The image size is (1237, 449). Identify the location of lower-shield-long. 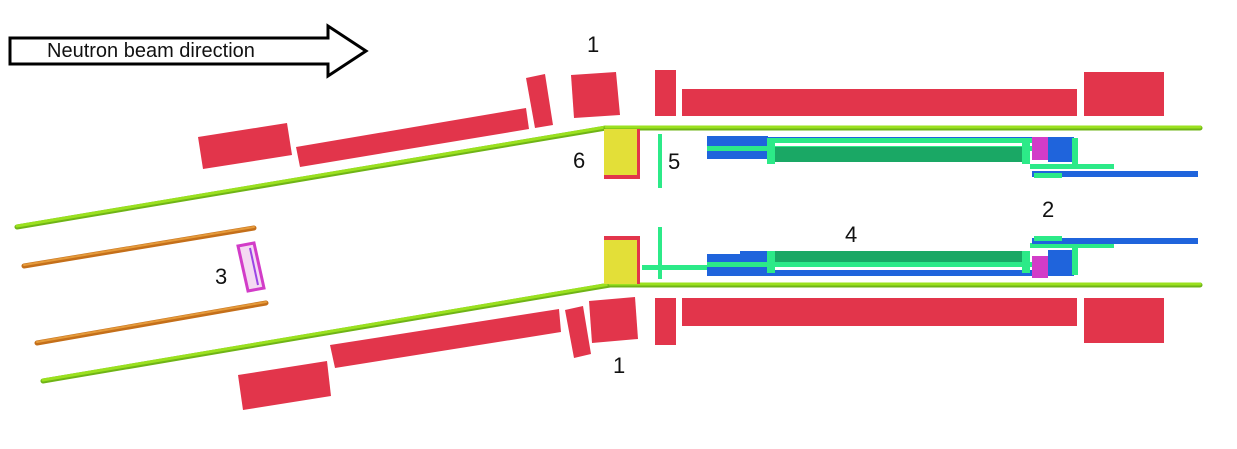
(879, 312).